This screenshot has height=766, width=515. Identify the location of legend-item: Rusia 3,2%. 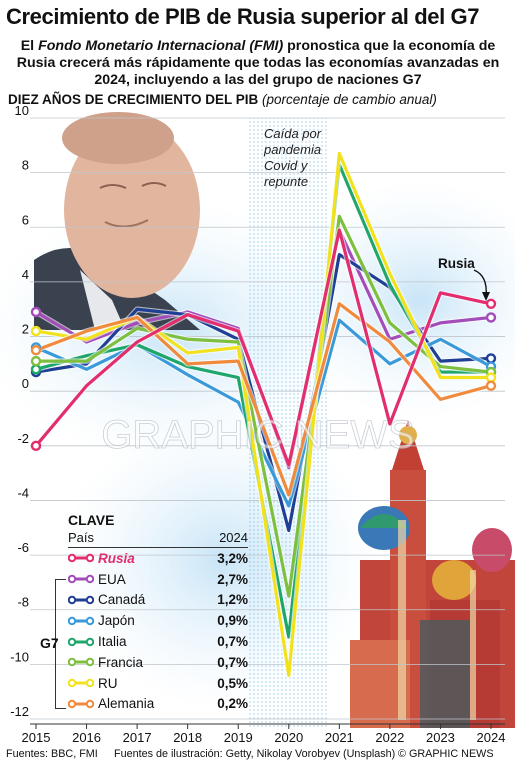
(158, 558).